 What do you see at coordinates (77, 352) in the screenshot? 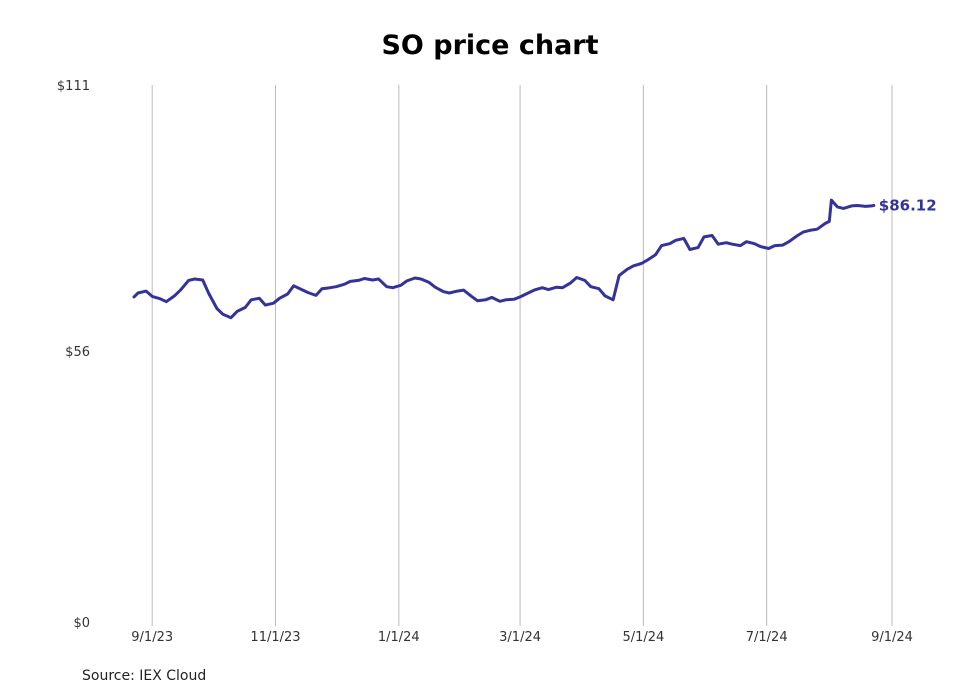
I see `y-tick-label: $56` at bounding box center [77, 352].